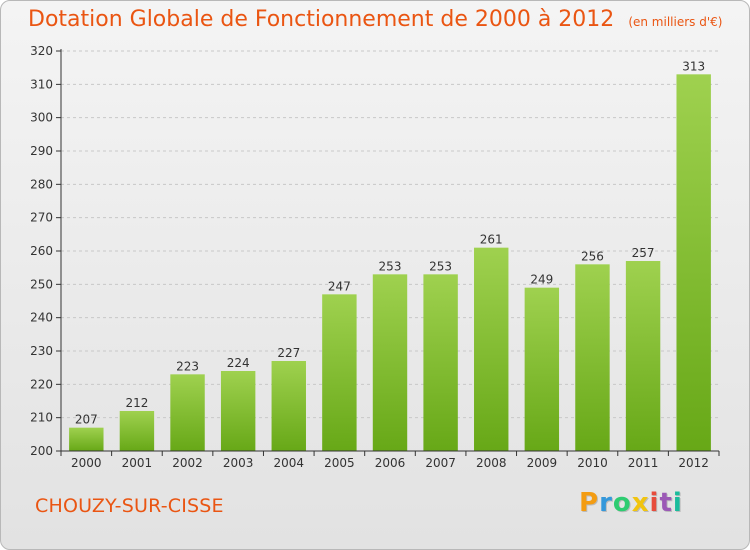 The image size is (750, 550). What do you see at coordinates (238, 463) in the screenshot?
I see `x-tick-label: 2003` at bounding box center [238, 463].